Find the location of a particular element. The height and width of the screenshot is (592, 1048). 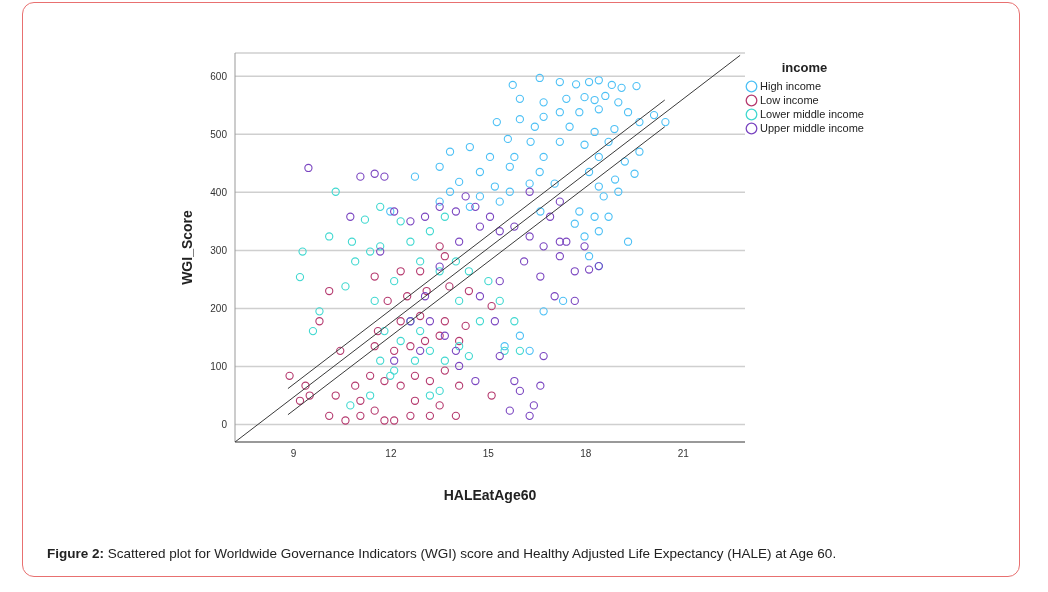

legend-label: Lower middle income is located at coordinates (812, 114).